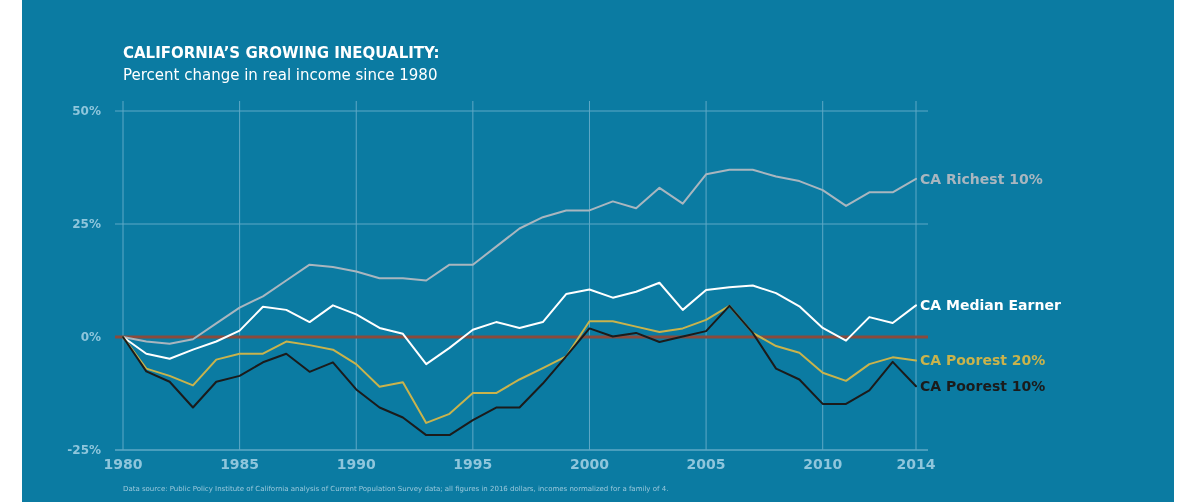  I want to click on x-tick-label: 2005, so click(706, 464).